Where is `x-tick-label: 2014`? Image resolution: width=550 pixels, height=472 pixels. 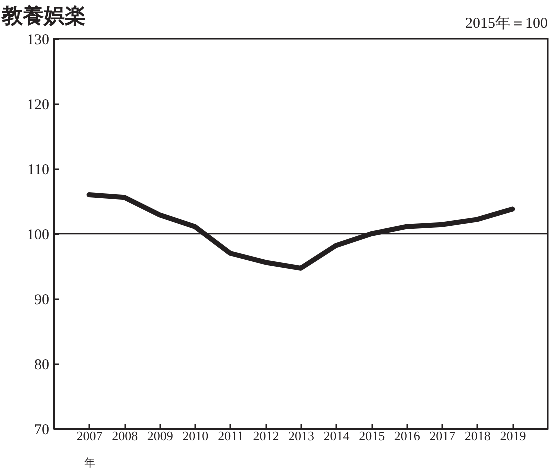
x-tick-label: 2014 is located at coordinates (337, 436).